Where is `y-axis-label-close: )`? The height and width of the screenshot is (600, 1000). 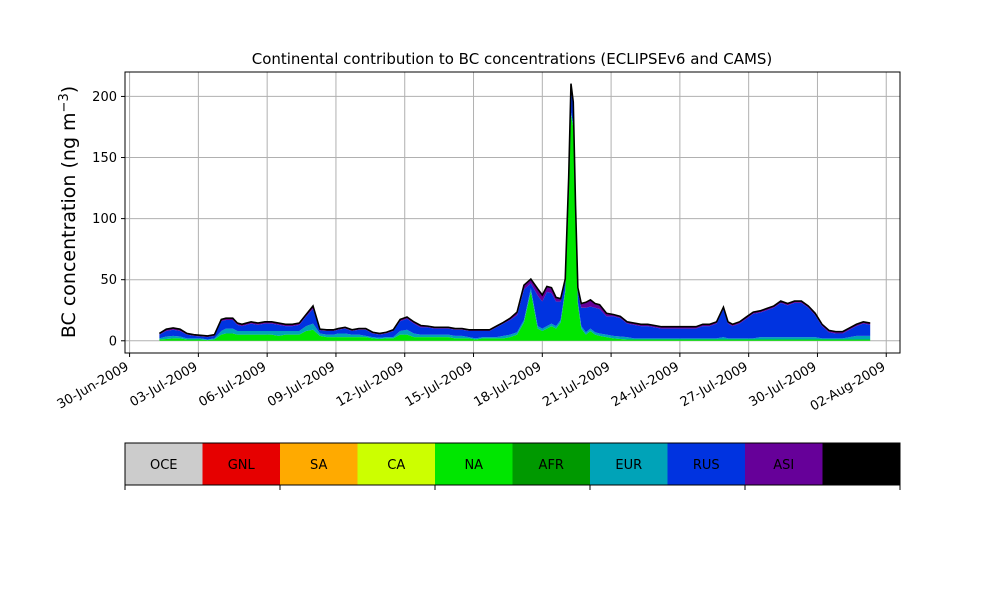 y-axis-label-close: ) is located at coordinates (69, 89).